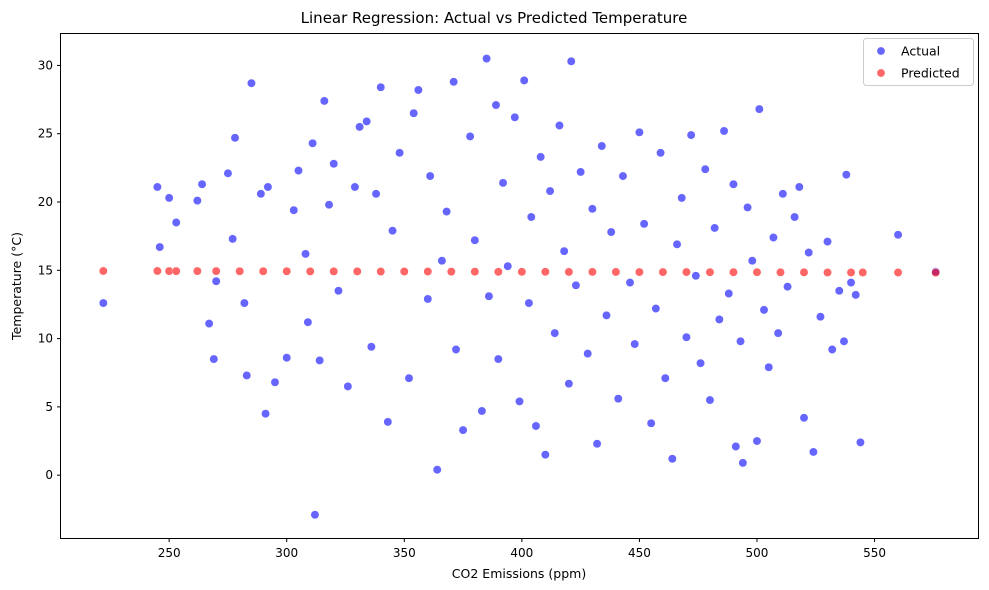 This screenshot has width=989, height=590. I want to click on x-tick-label: 550, so click(874, 553).